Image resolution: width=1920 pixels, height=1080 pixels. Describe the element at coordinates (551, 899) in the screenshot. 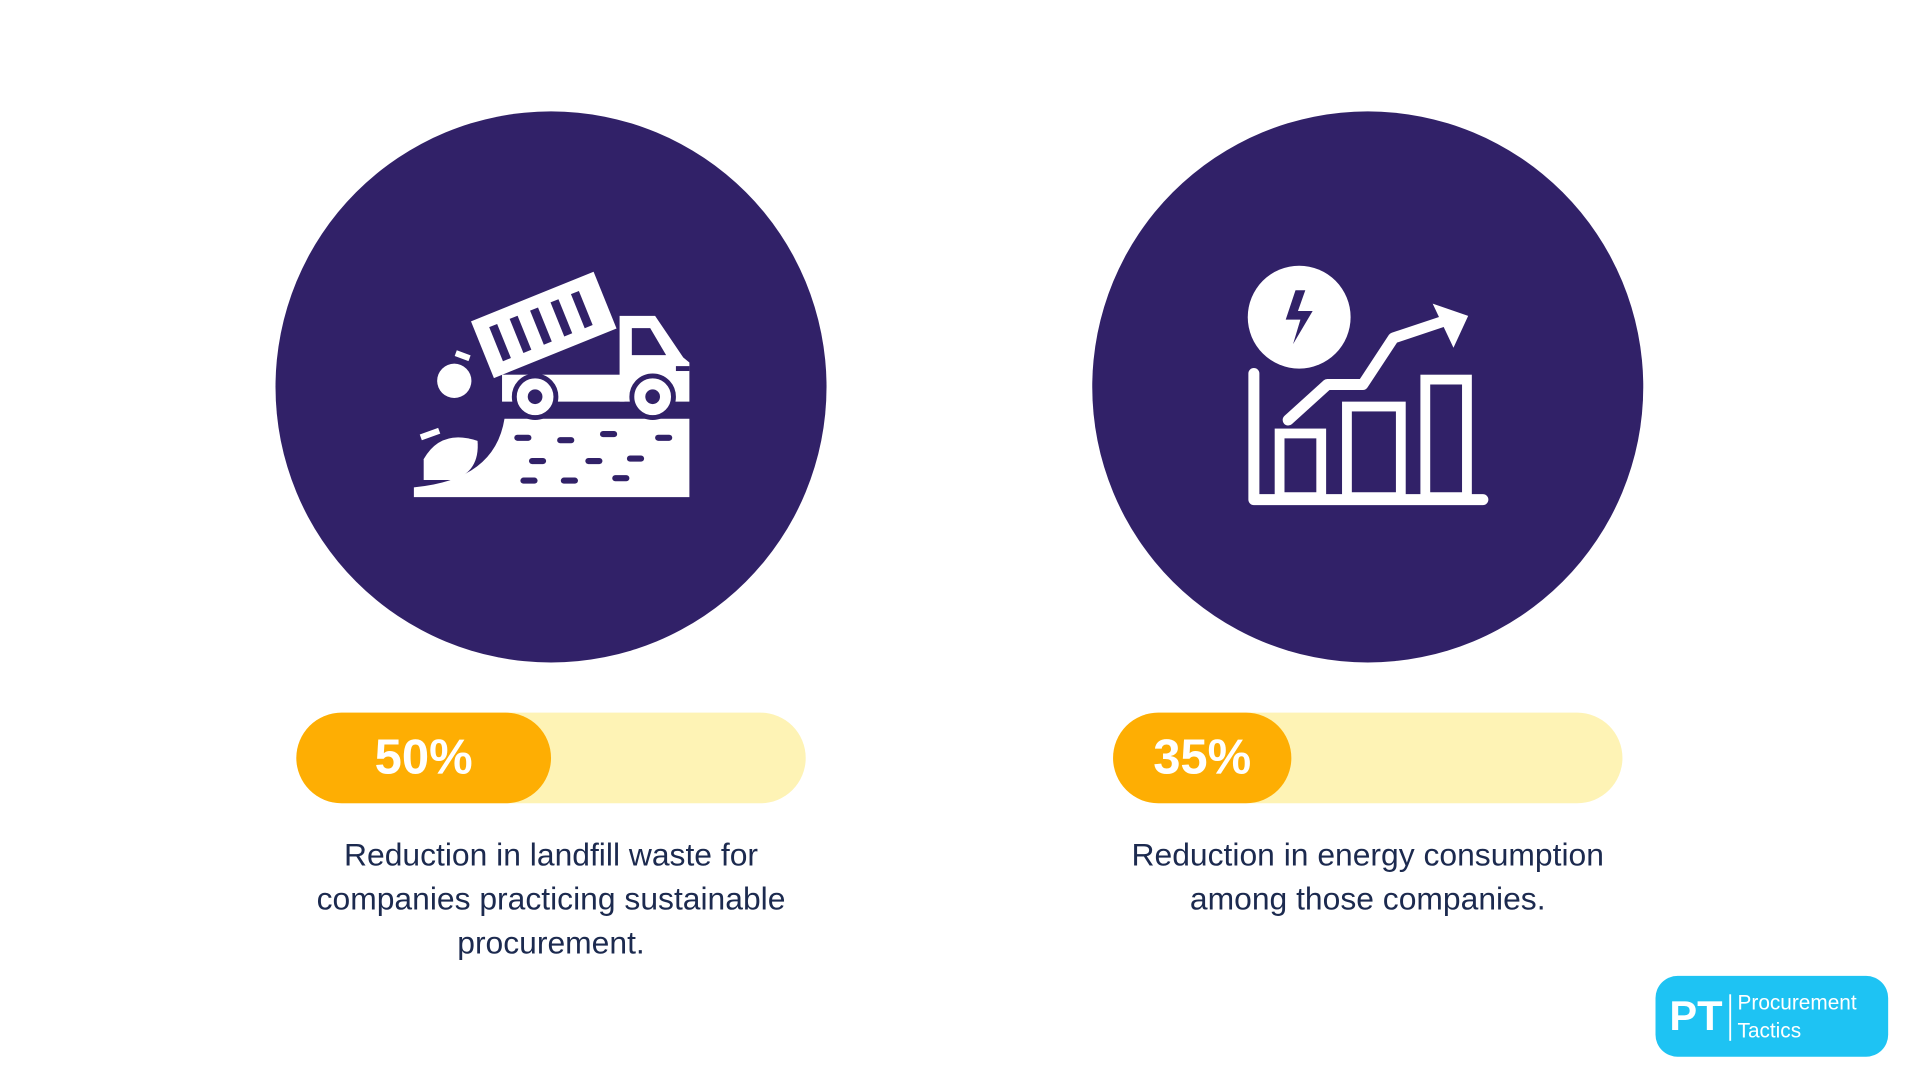

I see `description: companies practicing sustainable` at that location.